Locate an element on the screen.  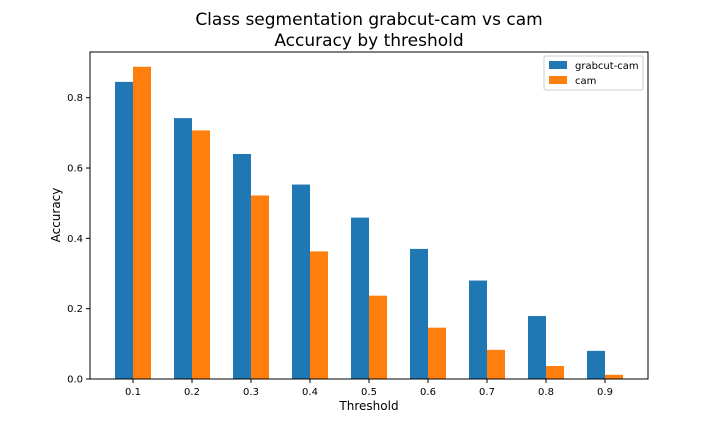
bar-grabcut-cam-0.2 is located at coordinates (183, 249).